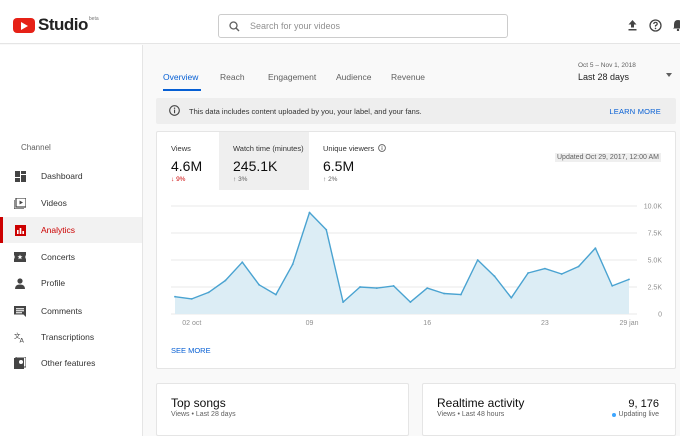 The height and width of the screenshot is (436, 680). What do you see at coordinates (71, 283) in the screenshot?
I see `sidebar-item-profile: Profile` at bounding box center [71, 283].